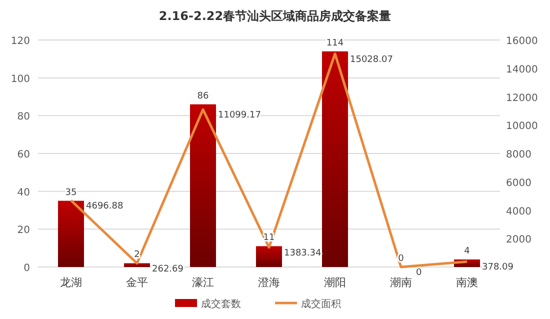 The width and height of the screenshot is (550, 319). I want to click on data-label: 35, so click(71, 193).